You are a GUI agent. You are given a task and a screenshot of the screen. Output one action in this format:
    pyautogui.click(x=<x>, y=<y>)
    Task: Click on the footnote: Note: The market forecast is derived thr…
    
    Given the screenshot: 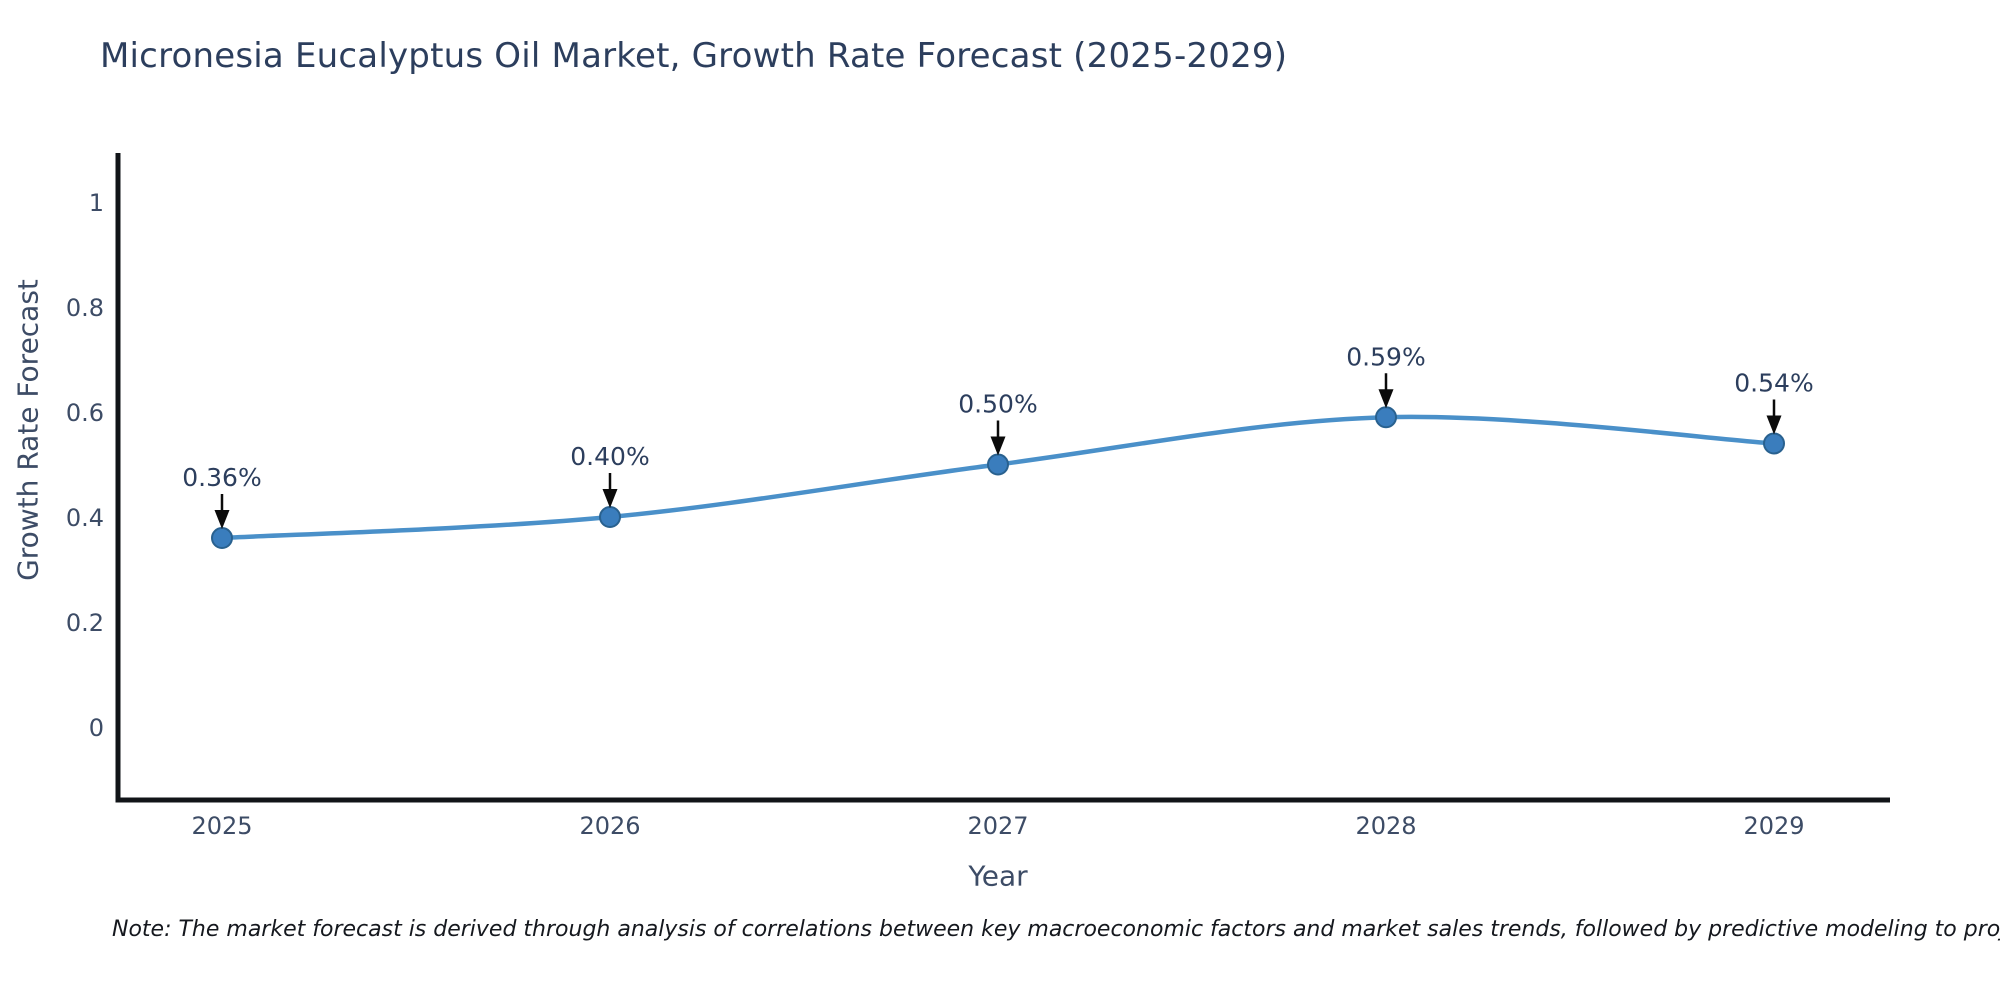 What is the action you would take?
    pyautogui.click(x=1056, y=929)
    